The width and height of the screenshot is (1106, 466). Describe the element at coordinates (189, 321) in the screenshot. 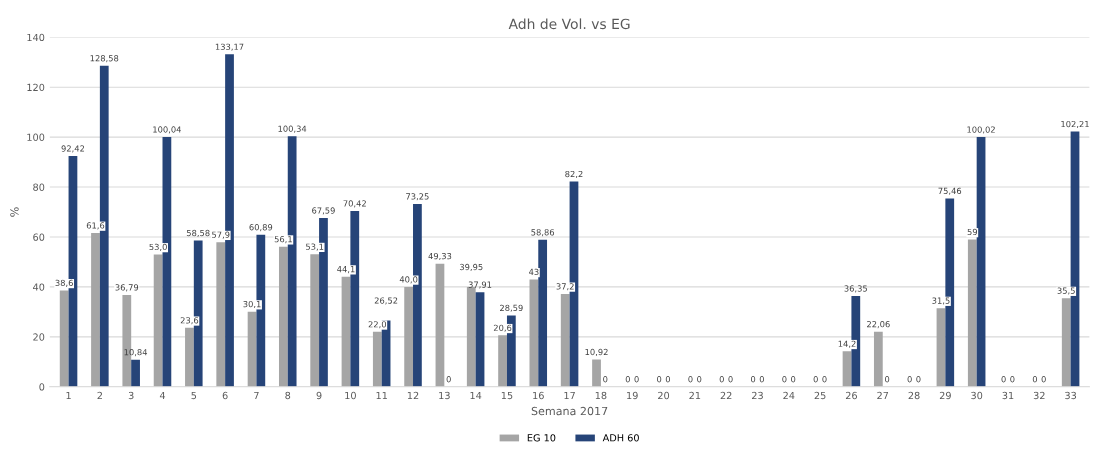

I see `data-label: 23,6` at that location.